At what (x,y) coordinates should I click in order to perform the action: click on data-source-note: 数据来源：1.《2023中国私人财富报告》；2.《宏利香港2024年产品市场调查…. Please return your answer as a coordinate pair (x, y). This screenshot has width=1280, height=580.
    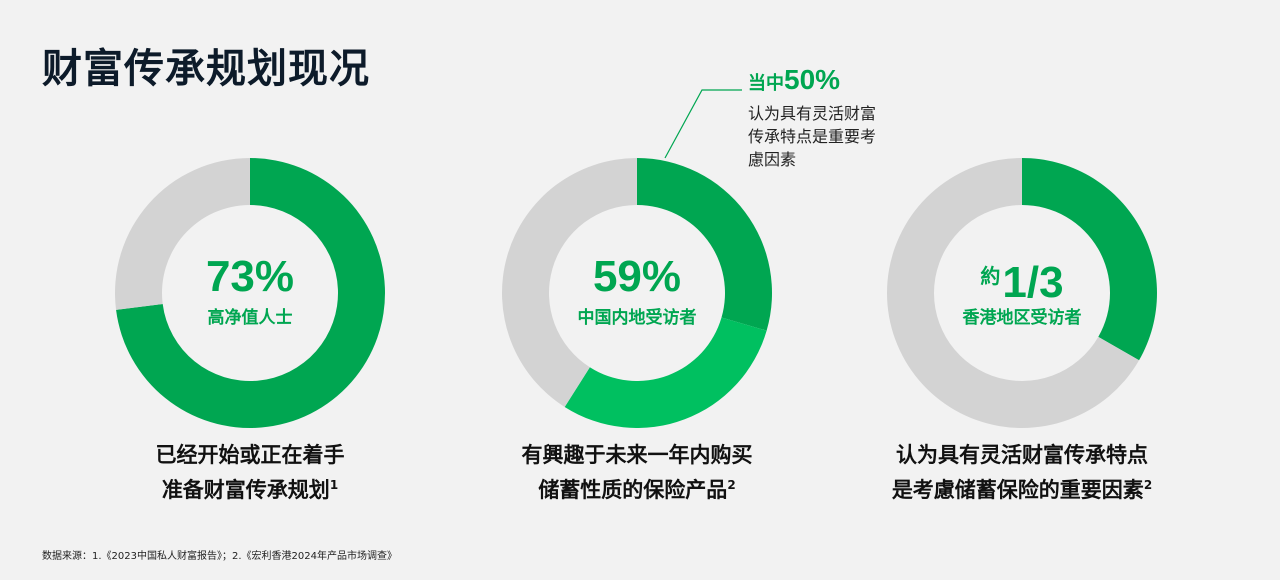
    Looking at the image, I should click on (219, 556).